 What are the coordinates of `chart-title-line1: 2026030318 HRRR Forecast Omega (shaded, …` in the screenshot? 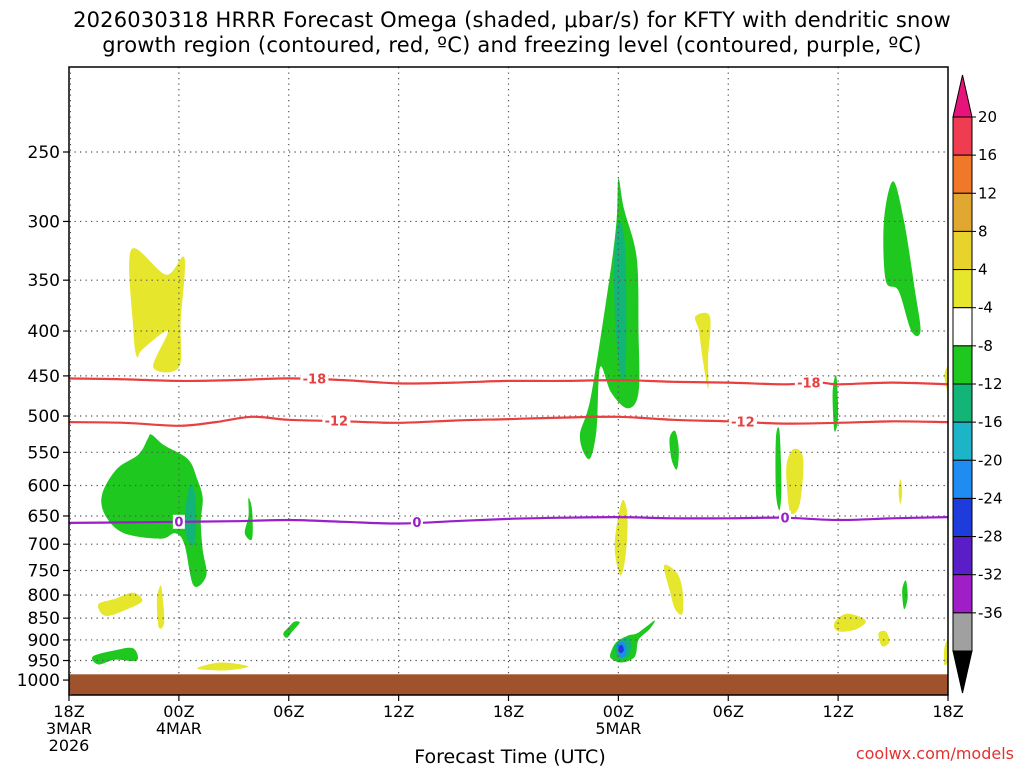 It's located at (512, 20).